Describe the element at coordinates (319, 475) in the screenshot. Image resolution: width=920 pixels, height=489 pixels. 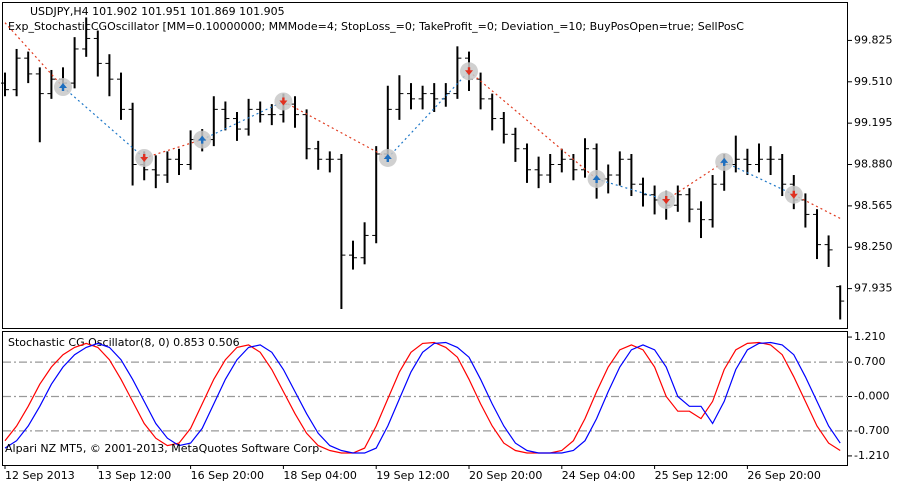
I see `x-tick-label: 18 Sep 04:00` at that location.